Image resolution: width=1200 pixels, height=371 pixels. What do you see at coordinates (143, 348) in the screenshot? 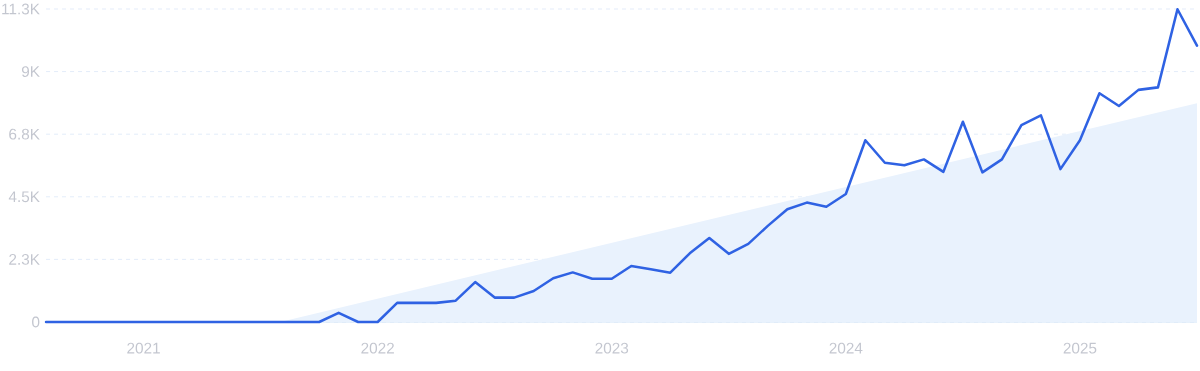
I see `x-tick-label: 2021` at bounding box center [143, 348].